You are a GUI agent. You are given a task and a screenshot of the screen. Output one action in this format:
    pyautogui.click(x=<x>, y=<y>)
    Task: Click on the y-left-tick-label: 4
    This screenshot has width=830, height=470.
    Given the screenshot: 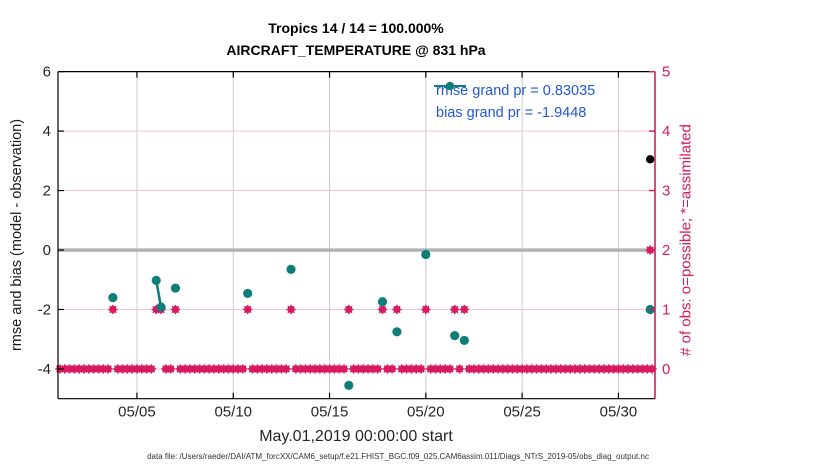 What is the action you would take?
    pyautogui.click(x=47, y=131)
    